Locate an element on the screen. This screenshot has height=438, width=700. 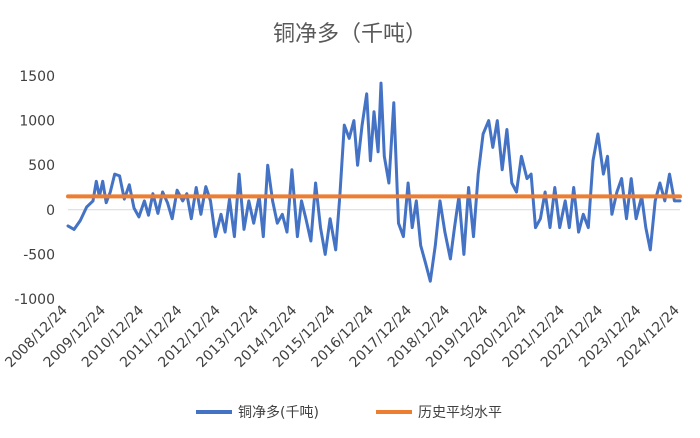
legend: 铜净多(千吨) 历史平均水平 is located at coordinates (349, 412).